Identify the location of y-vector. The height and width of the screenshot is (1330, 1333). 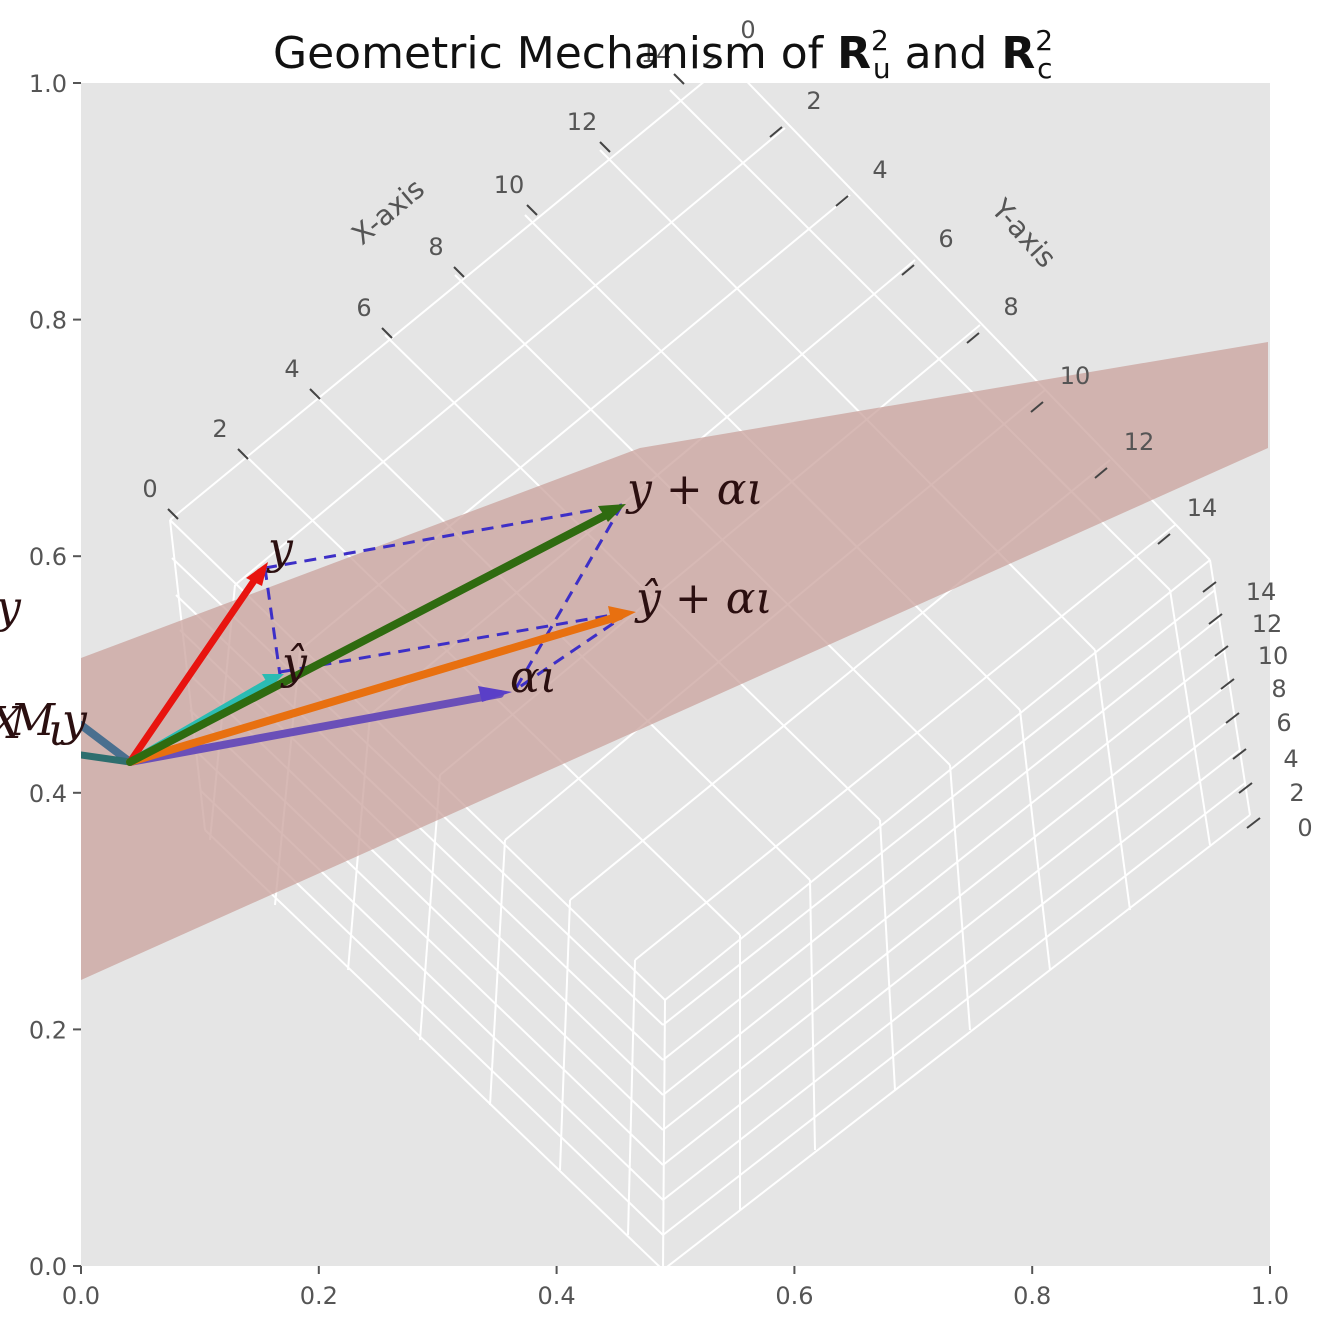
(195, 667).